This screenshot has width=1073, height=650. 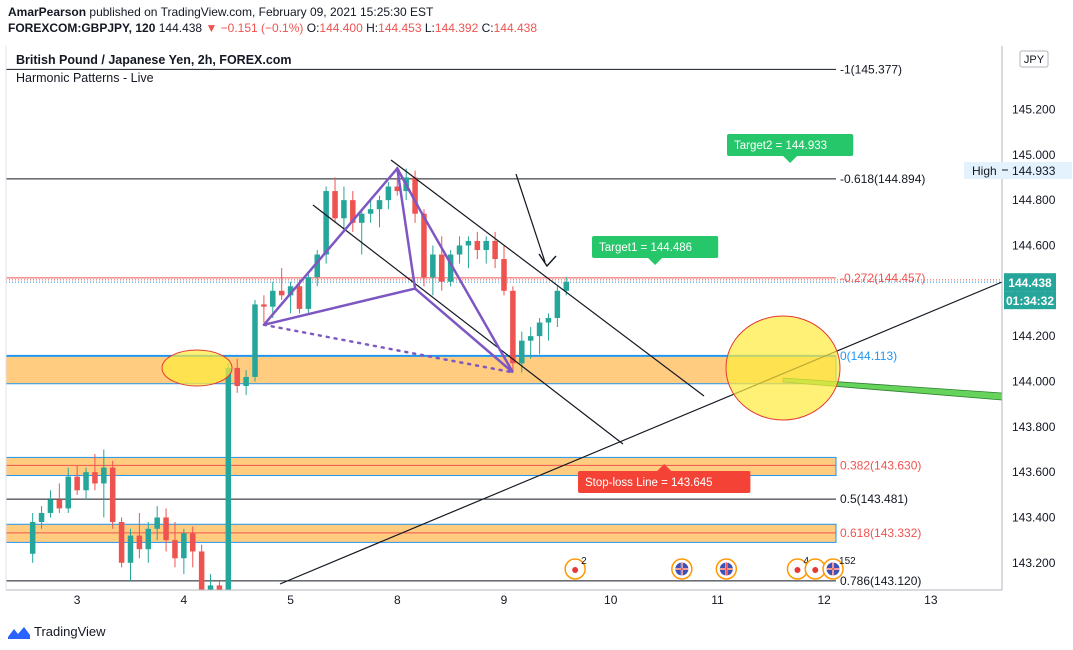 I want to click on earnings-event-icon: 2, so click(x=575, y=568).